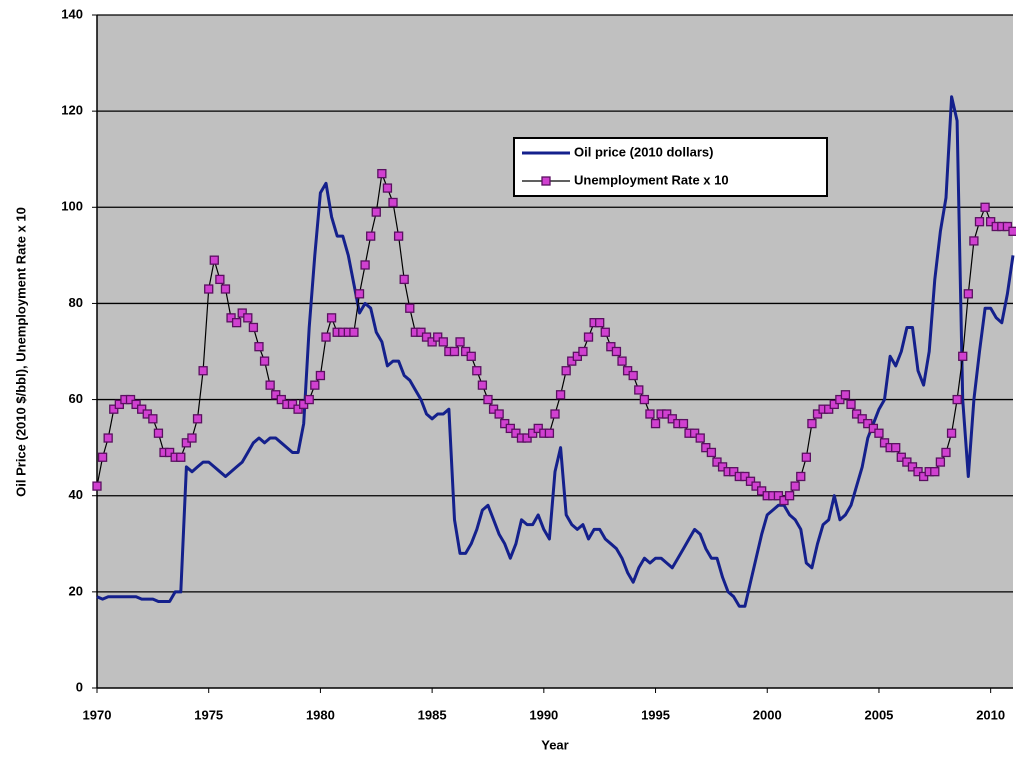  What do you see at coordinates (76, 494) in the screenshot?
I see `y-tick-label: 40` at bounding box center [76, 494].